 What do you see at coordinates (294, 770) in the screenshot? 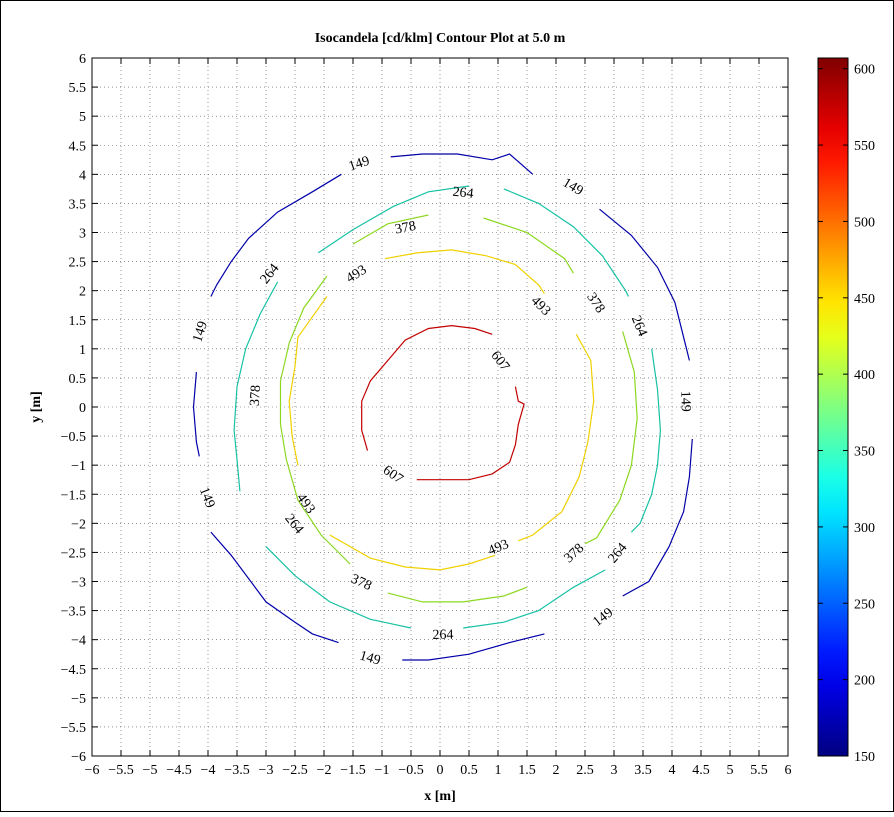
I see `x-tick-label: −2.5` at bounding box center [294, 770].